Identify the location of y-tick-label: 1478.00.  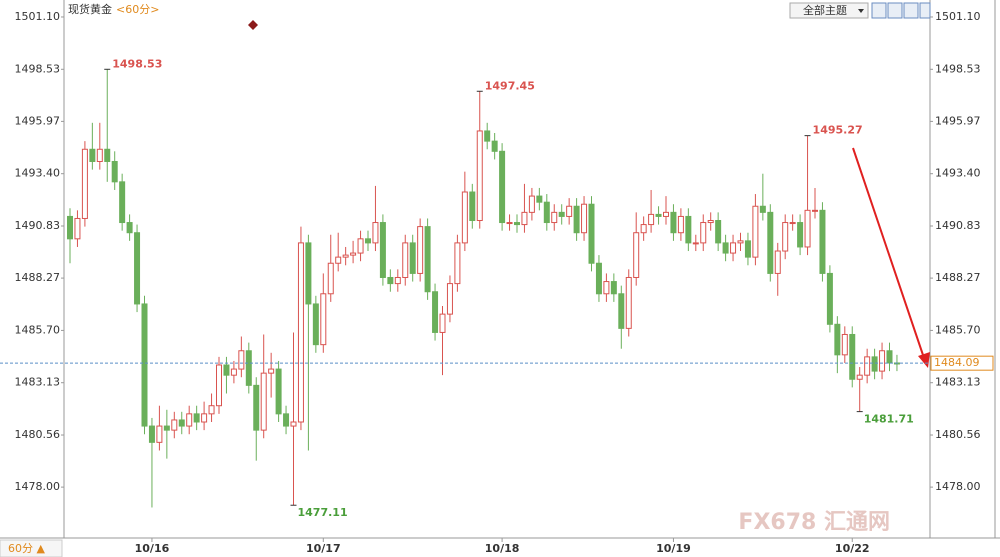
(38, 486).